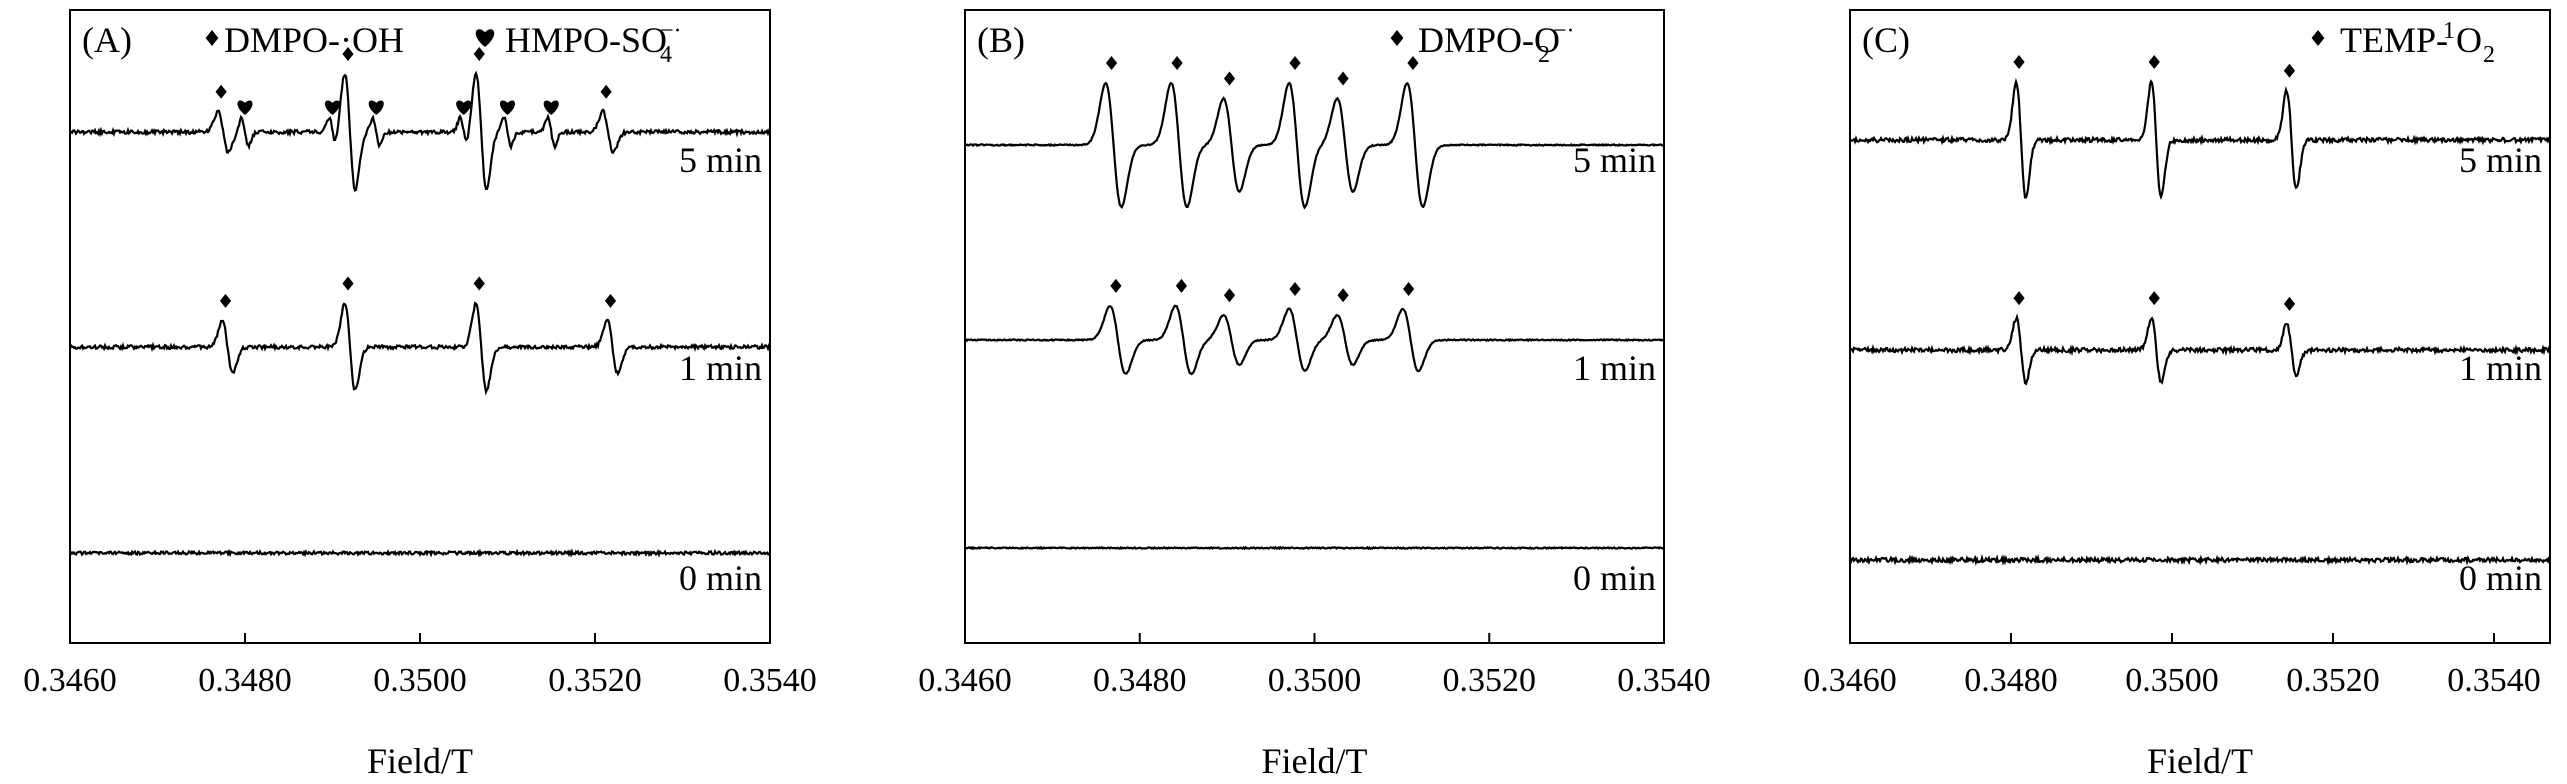 This screenshot has width=2567, height=784. Describe the element at coordinates (1886, 40) in the screenshot. I see `panel-label: (C)` at that location.